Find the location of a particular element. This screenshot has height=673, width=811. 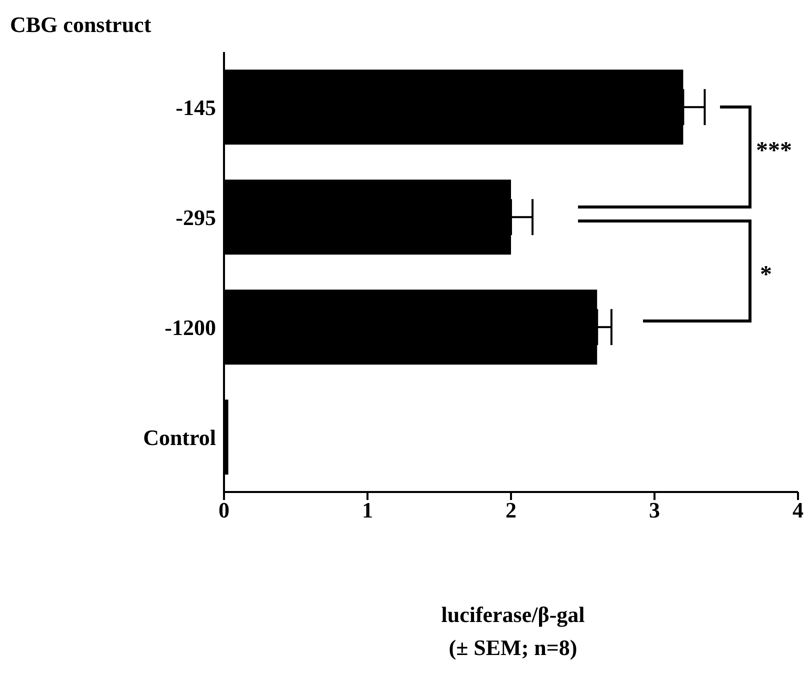

y-tick-label: -295 is located at coordinates (196, 217).